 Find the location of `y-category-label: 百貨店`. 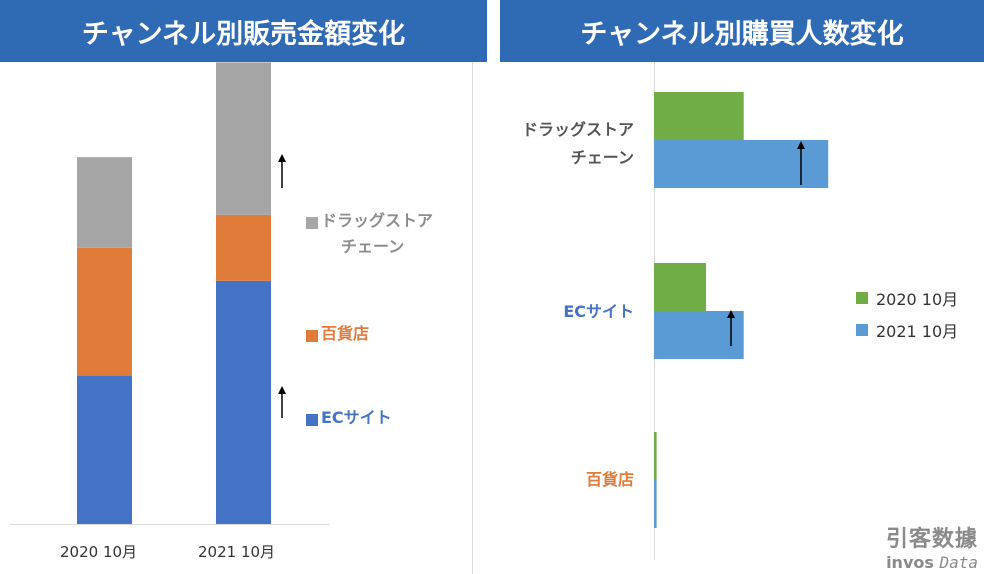

y-category-label: 百貨店 is located at coordinates (609, 479).